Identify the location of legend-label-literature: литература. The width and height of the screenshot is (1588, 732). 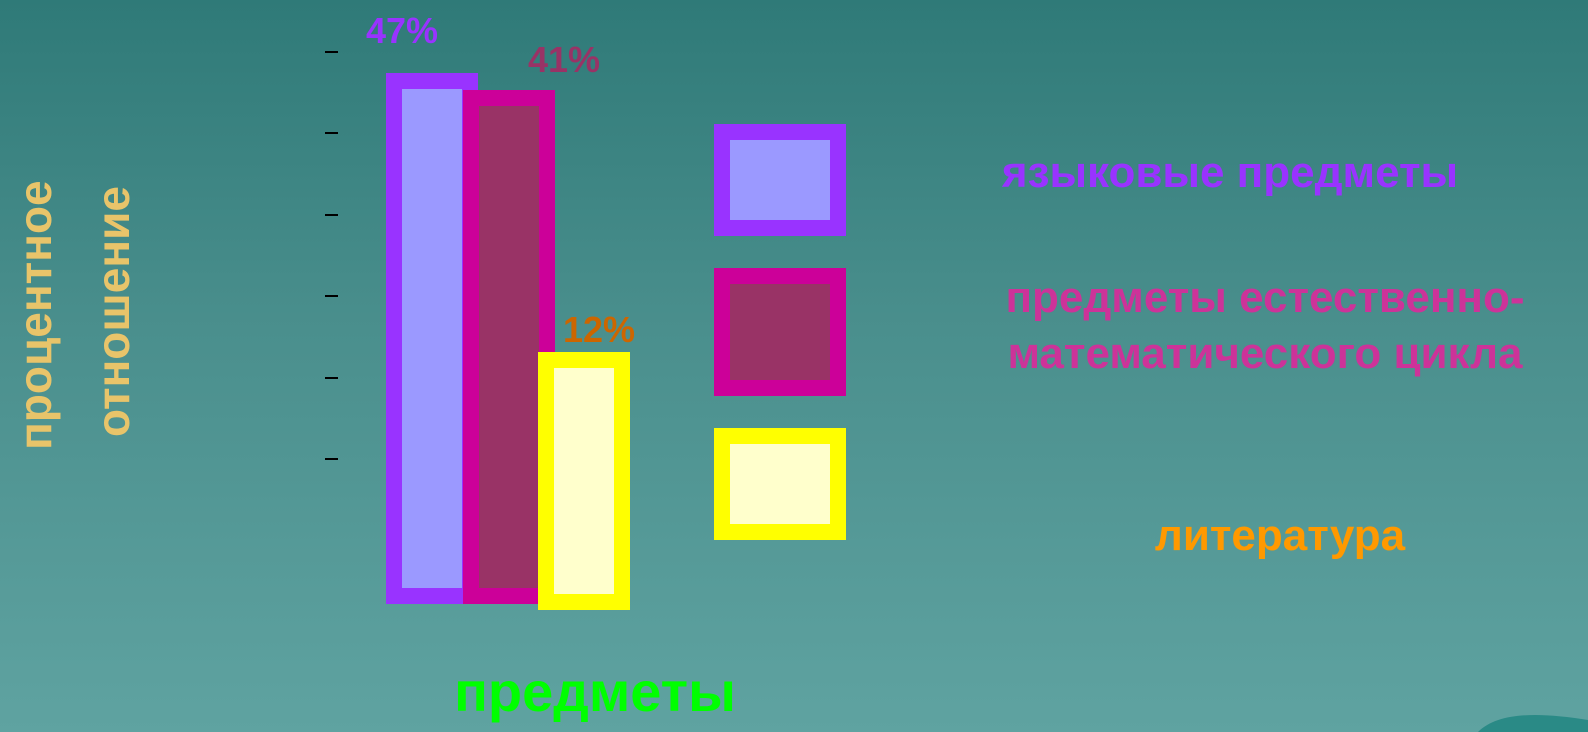
(1280, 535).